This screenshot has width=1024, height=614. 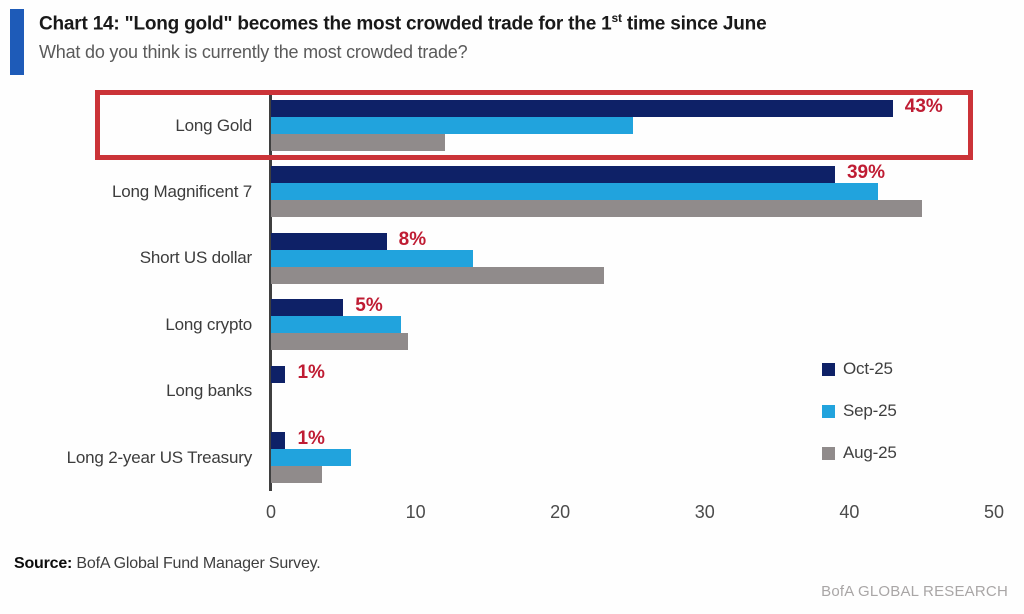 I want to click on bar-oct-25-long-banks, so click(x=278, y=374).